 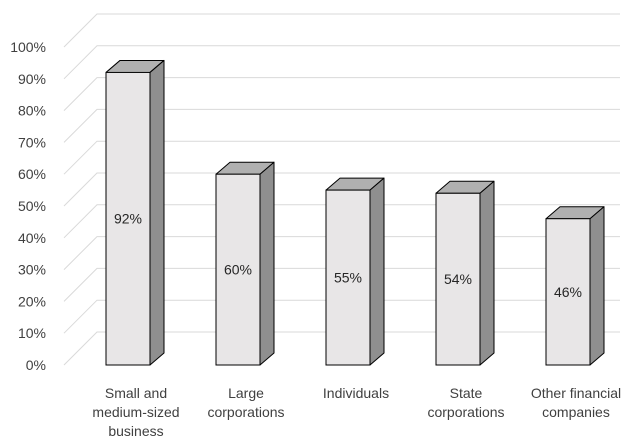 I want to click on x-category-label: Large, so click(x=246, y=393).